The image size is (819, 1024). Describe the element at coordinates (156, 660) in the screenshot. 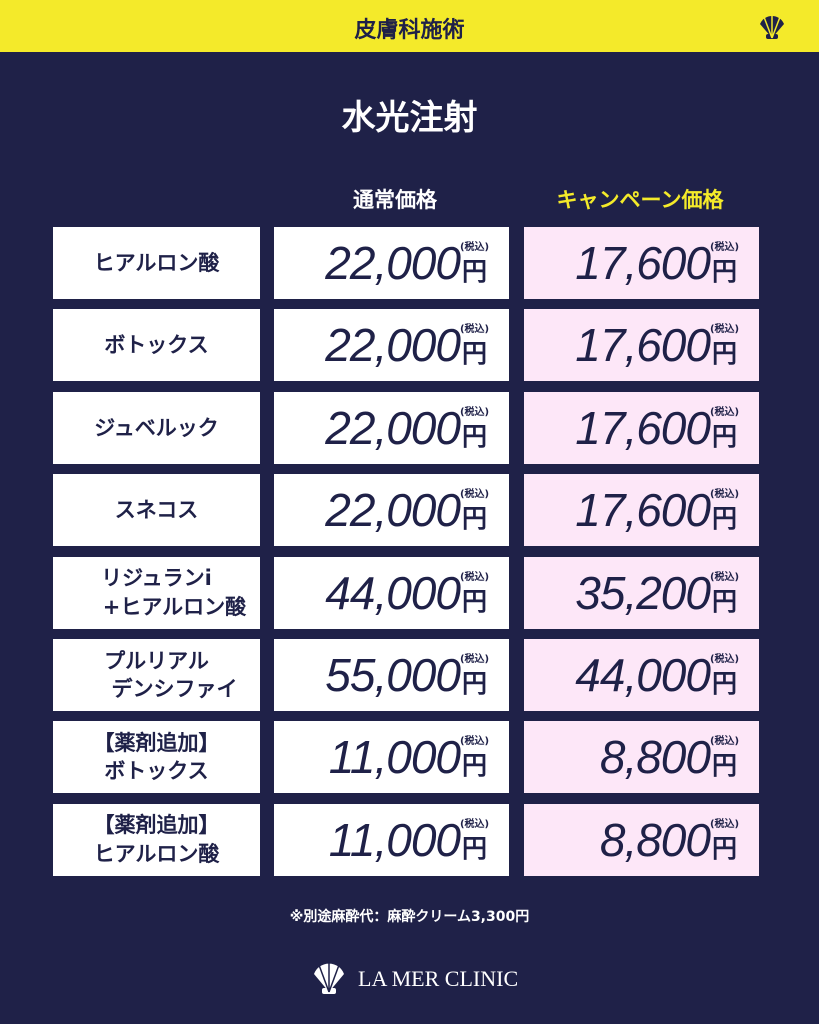

I see `name-line: プルリアル` at that location.